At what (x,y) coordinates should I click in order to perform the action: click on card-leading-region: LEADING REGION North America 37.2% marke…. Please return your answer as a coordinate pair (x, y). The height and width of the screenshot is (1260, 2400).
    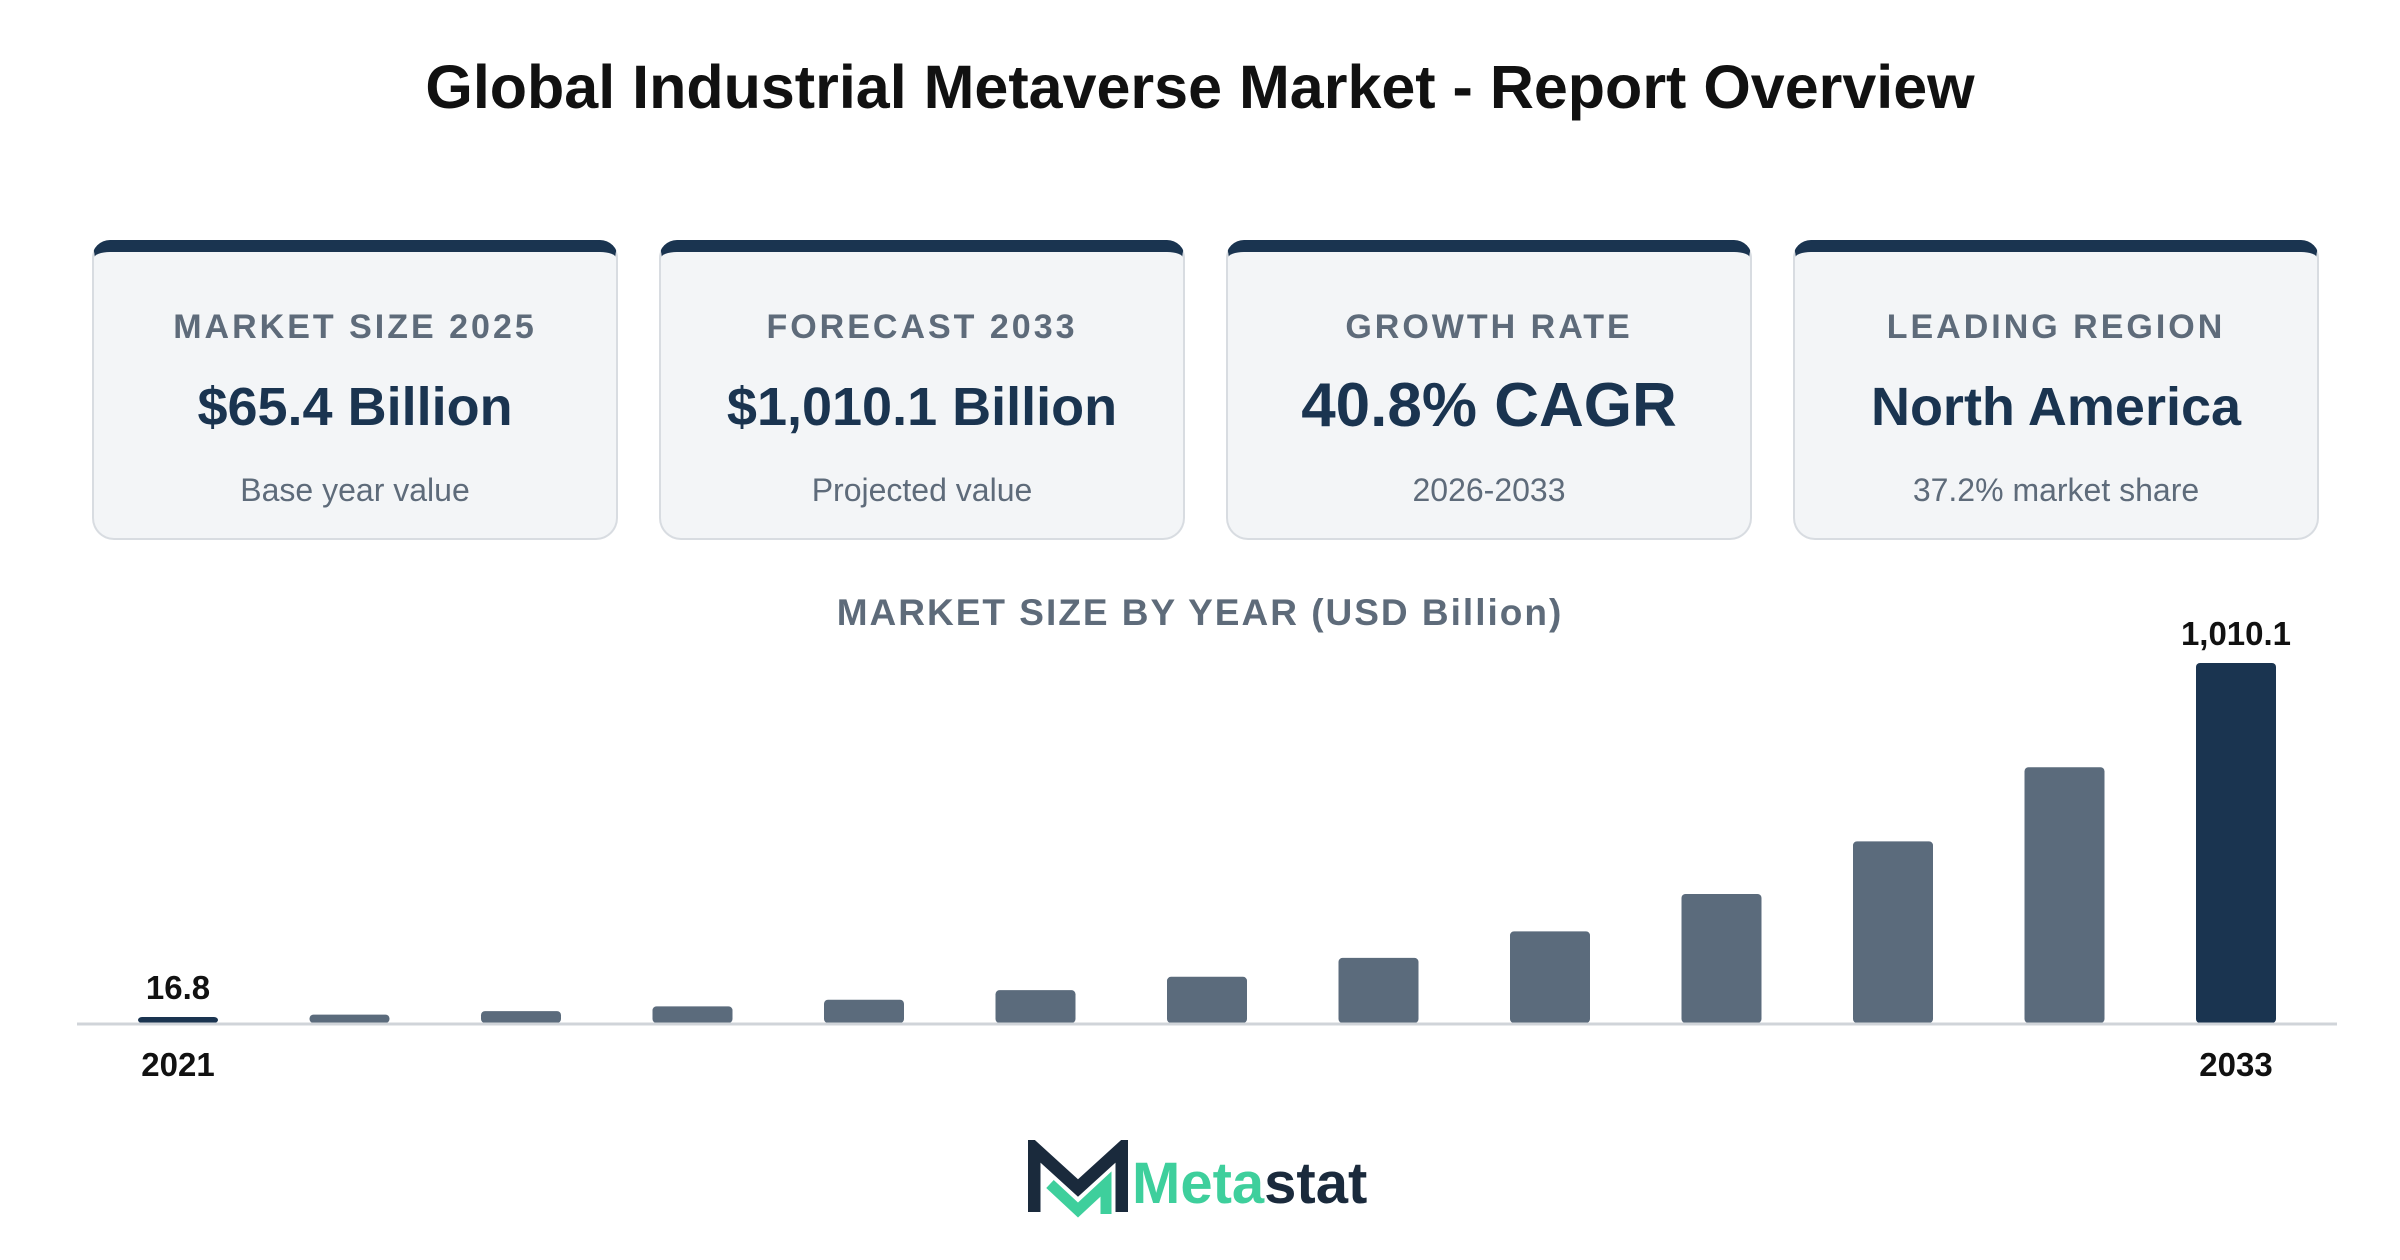
    Looking at the image, I should click on (2056, 390).